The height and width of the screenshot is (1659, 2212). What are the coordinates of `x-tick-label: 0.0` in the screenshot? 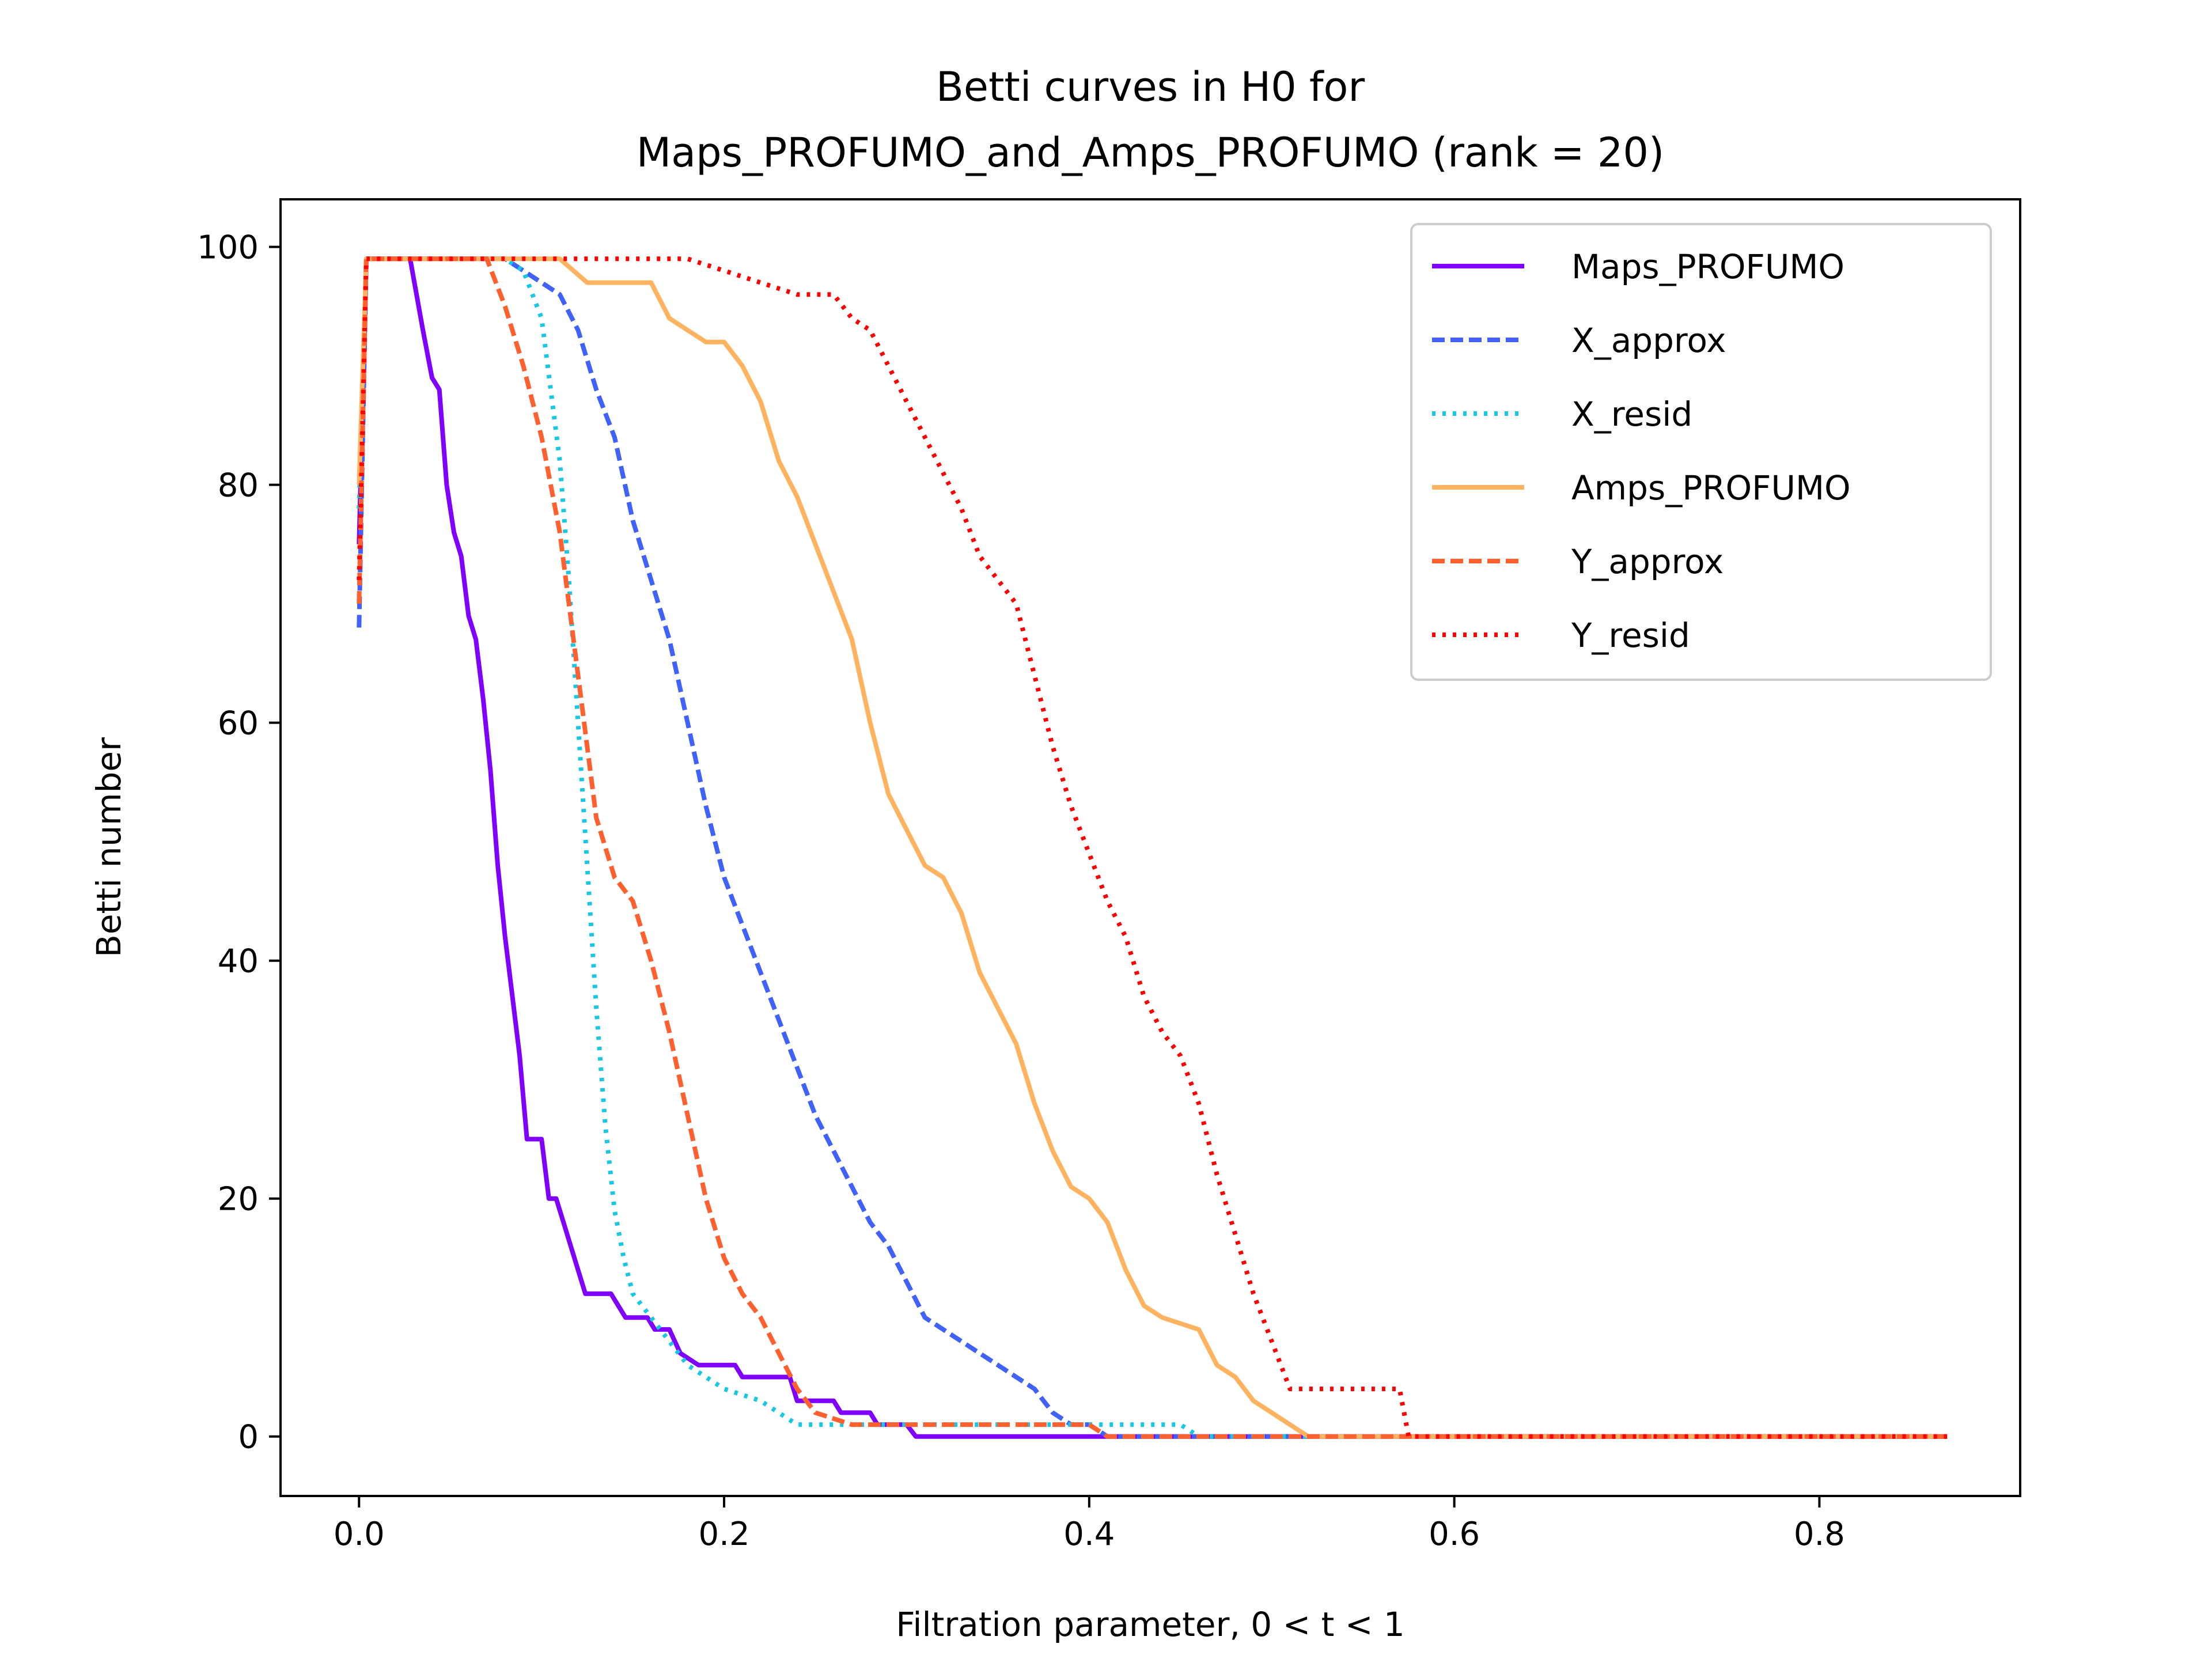 It's located at (359, 1534).